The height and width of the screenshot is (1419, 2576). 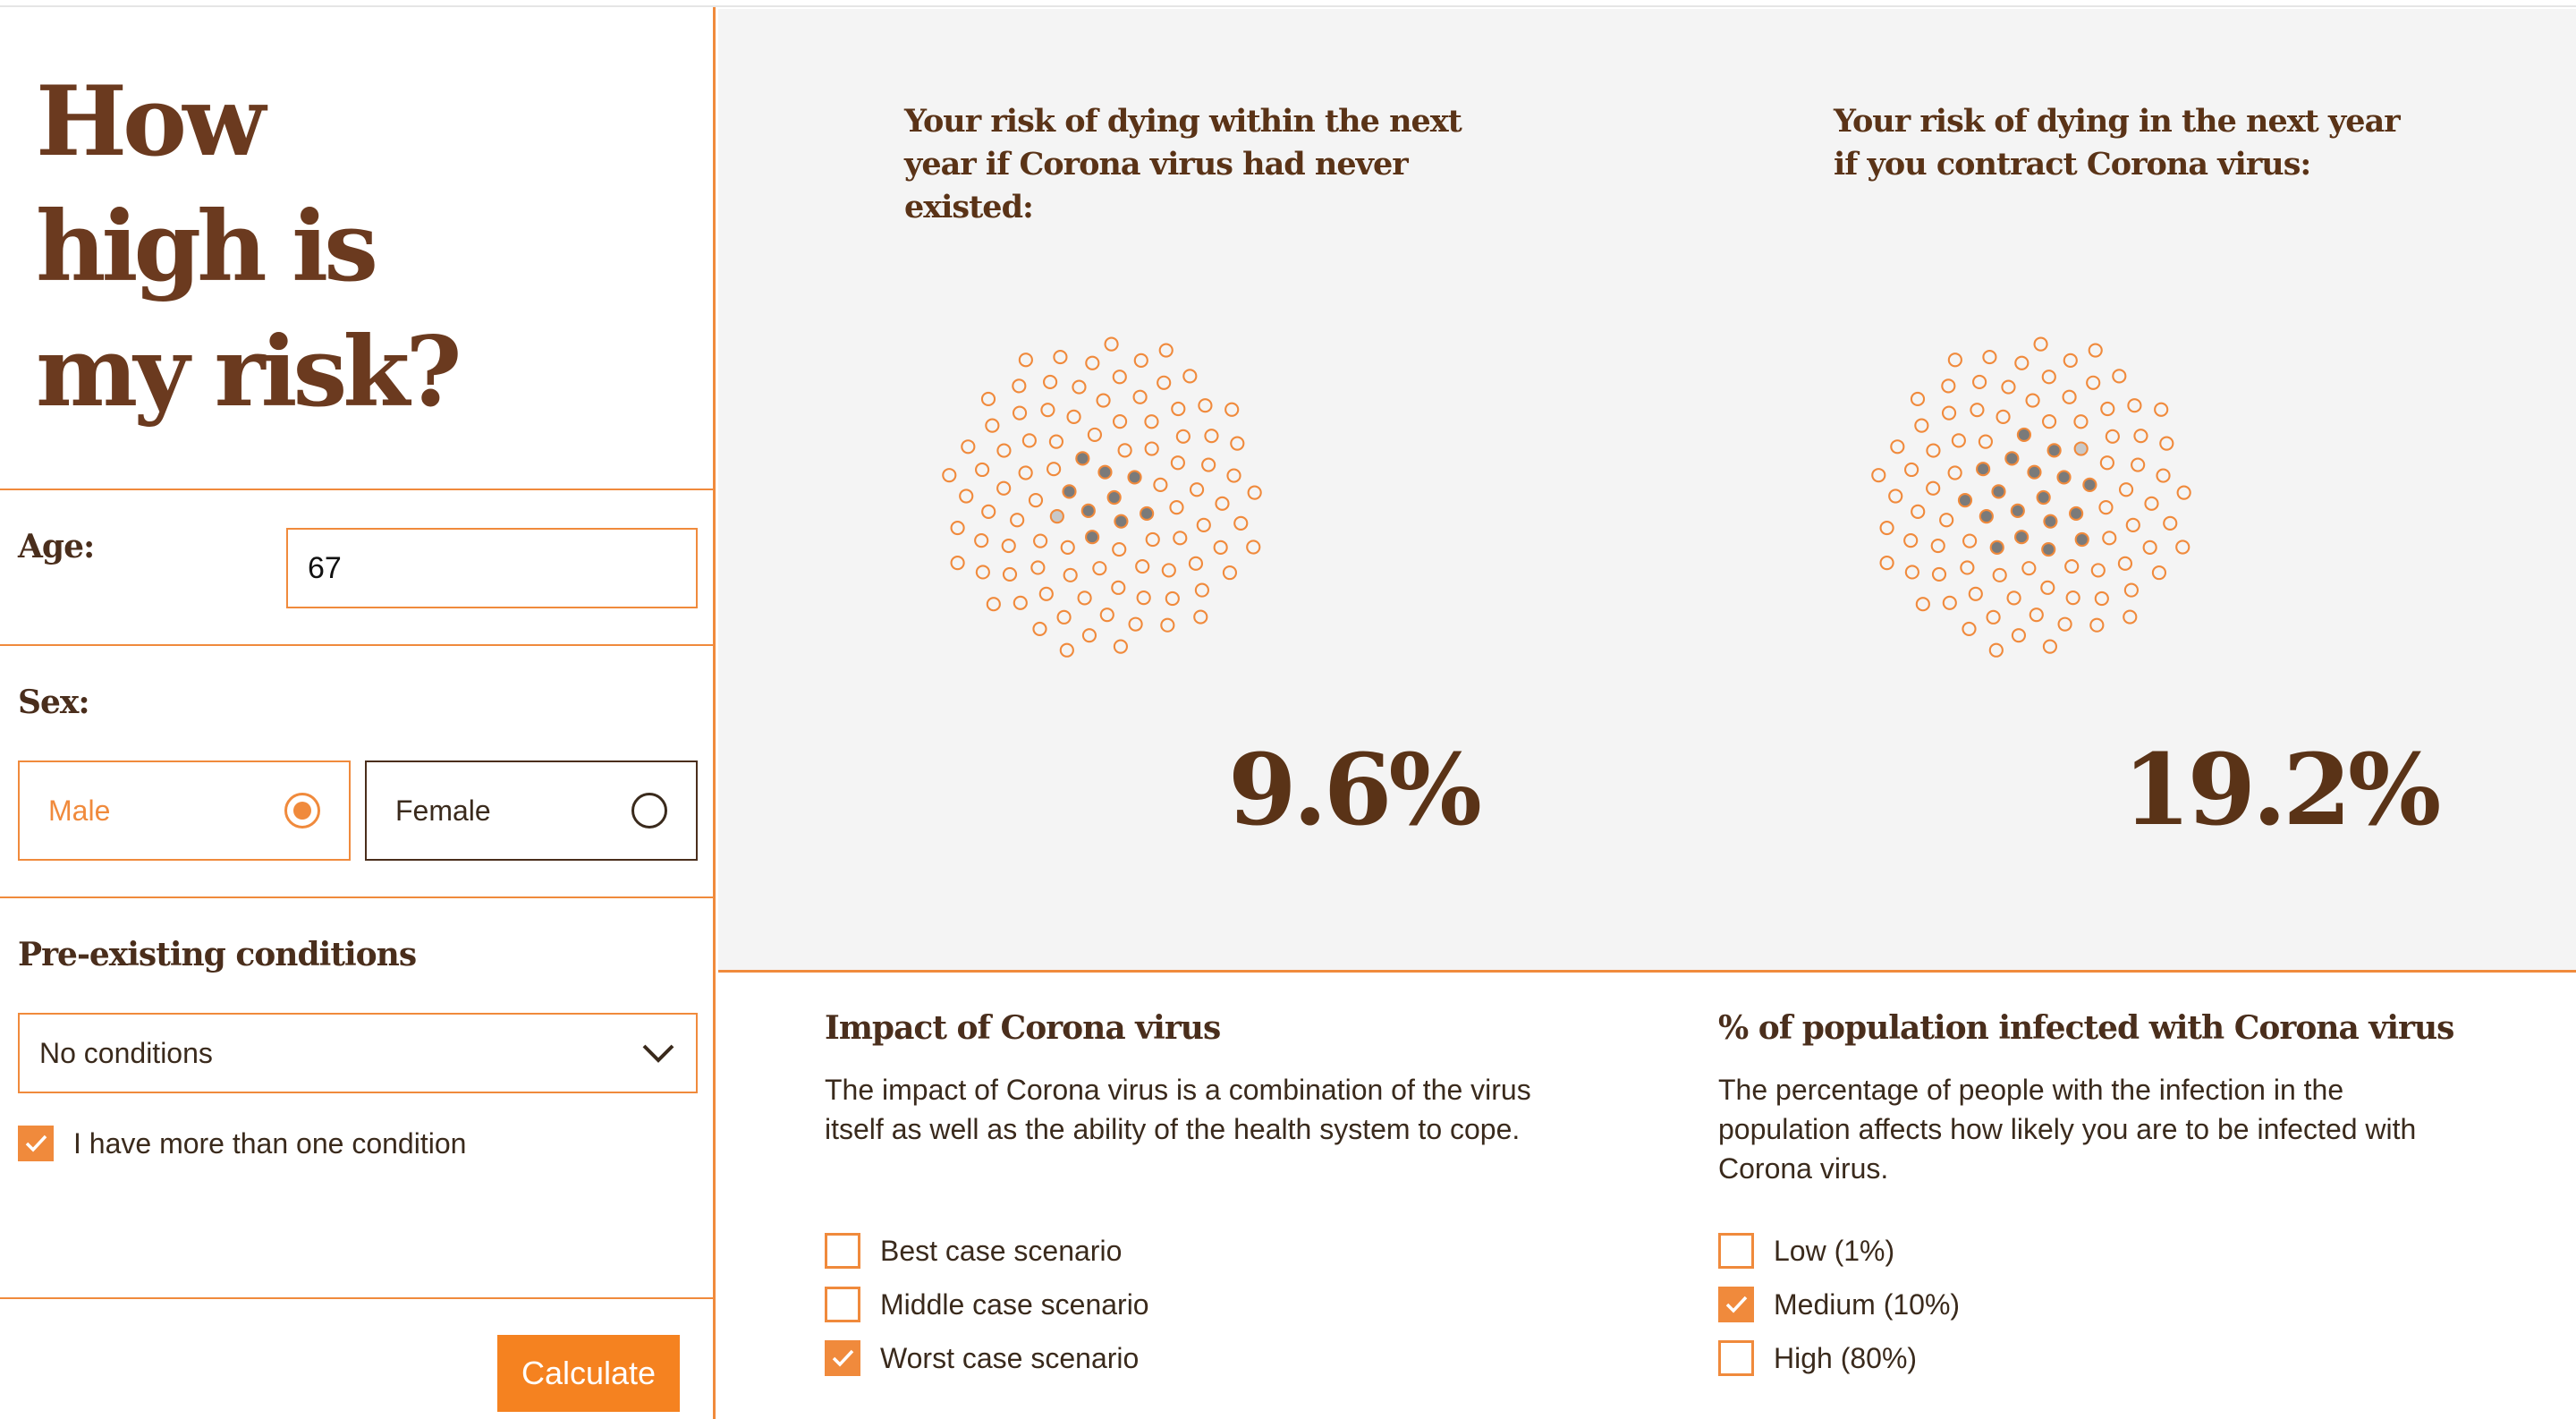 What do you see at coordinates (492, 568) in the screenshot?
I see `age-input: 67` at bounding box center [492, 568].